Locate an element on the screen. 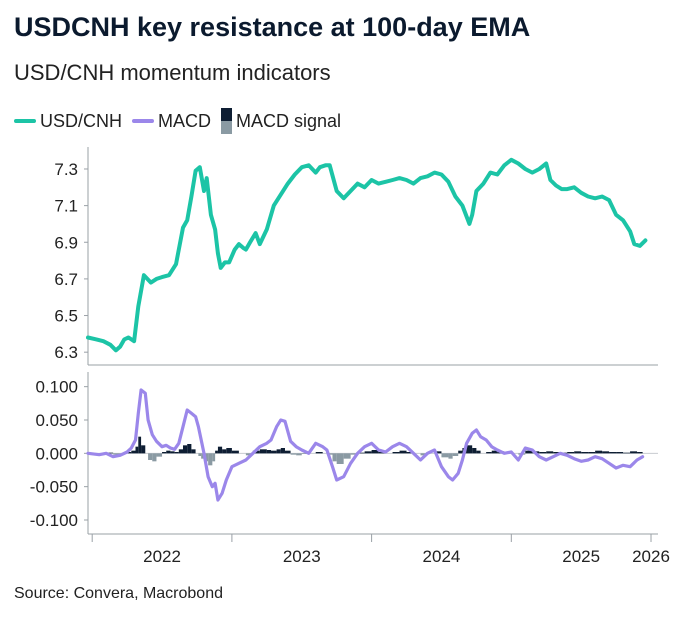 The image size is (682, 624). legend: USD/CNH MACD MACD signal is located at coordinates (182, 121).